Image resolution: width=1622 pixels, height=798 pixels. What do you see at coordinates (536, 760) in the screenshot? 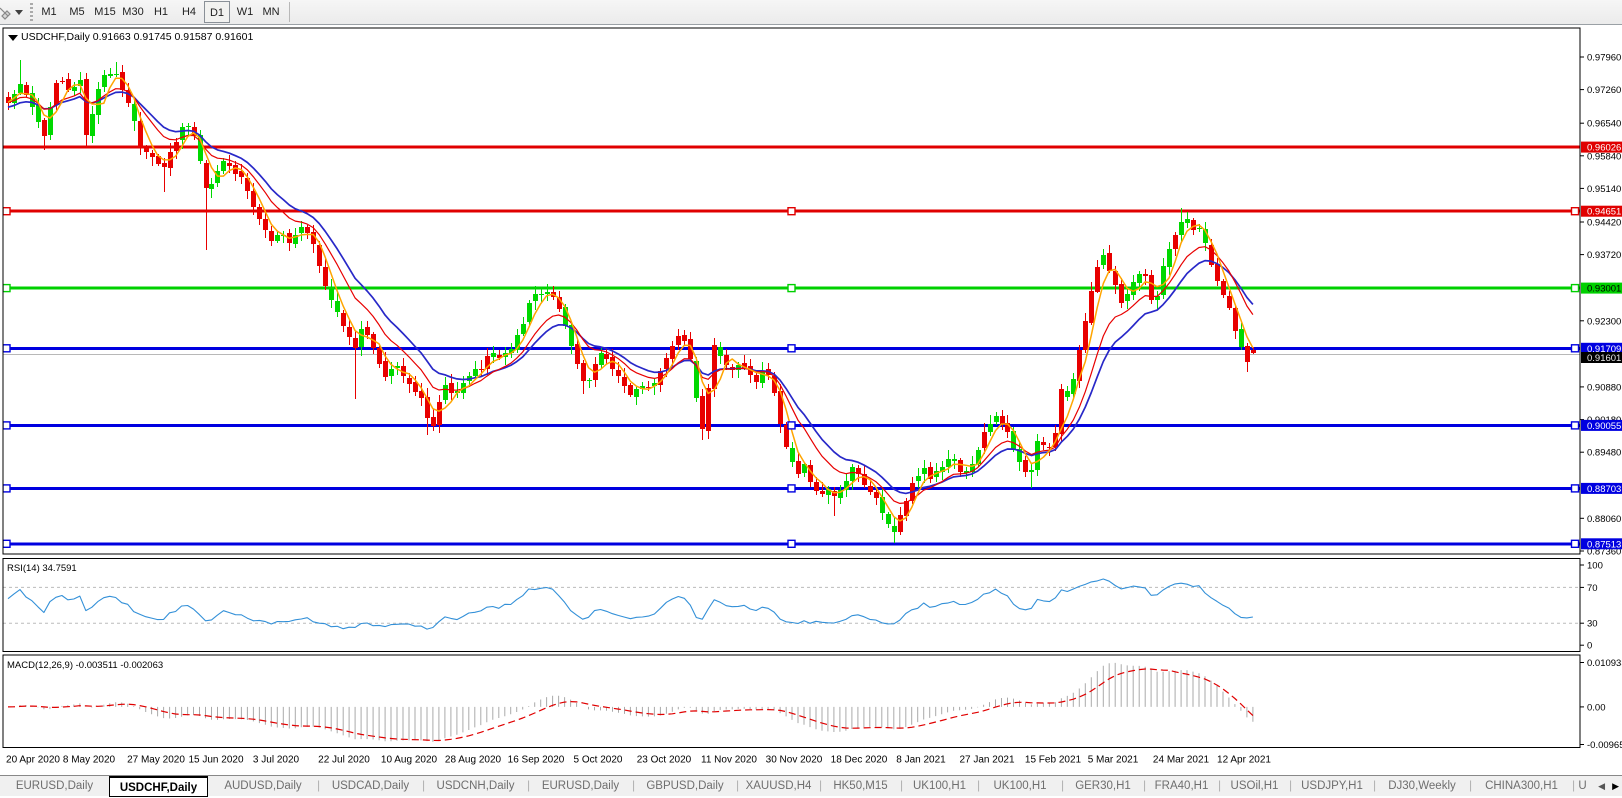
I see `svg-text: 16 Sep 2020` at bounding box center [536, 760].